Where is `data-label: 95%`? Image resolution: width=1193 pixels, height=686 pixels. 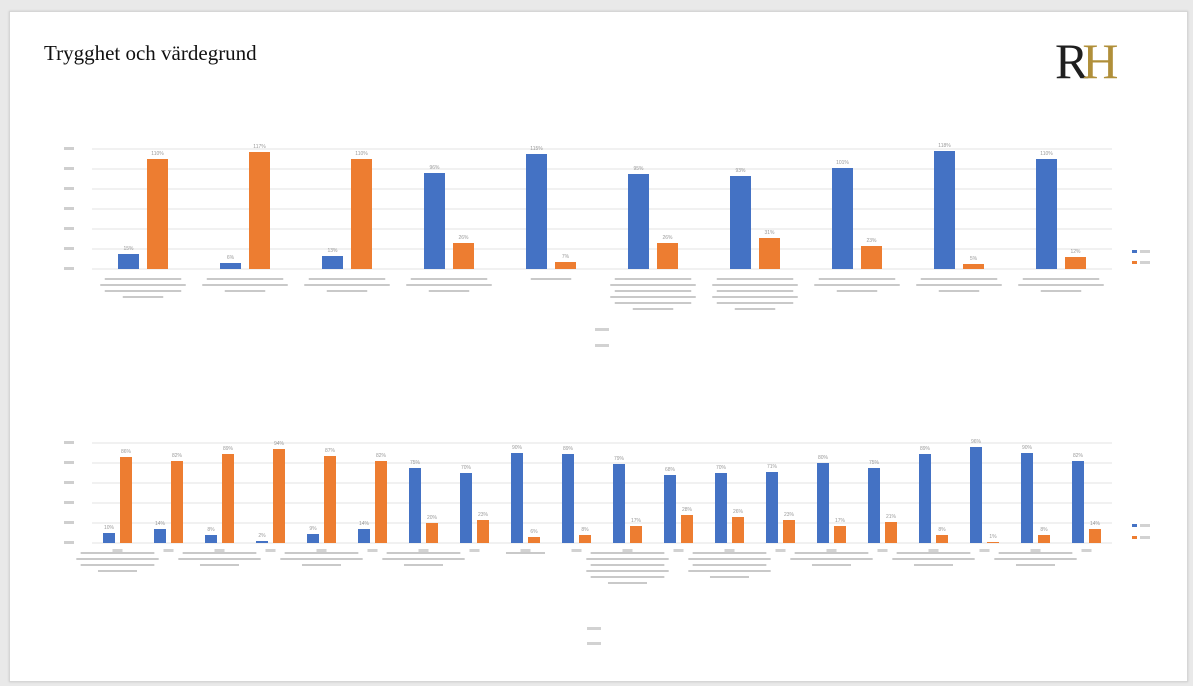 data-label: 95% is located at coordinates (638, 169).